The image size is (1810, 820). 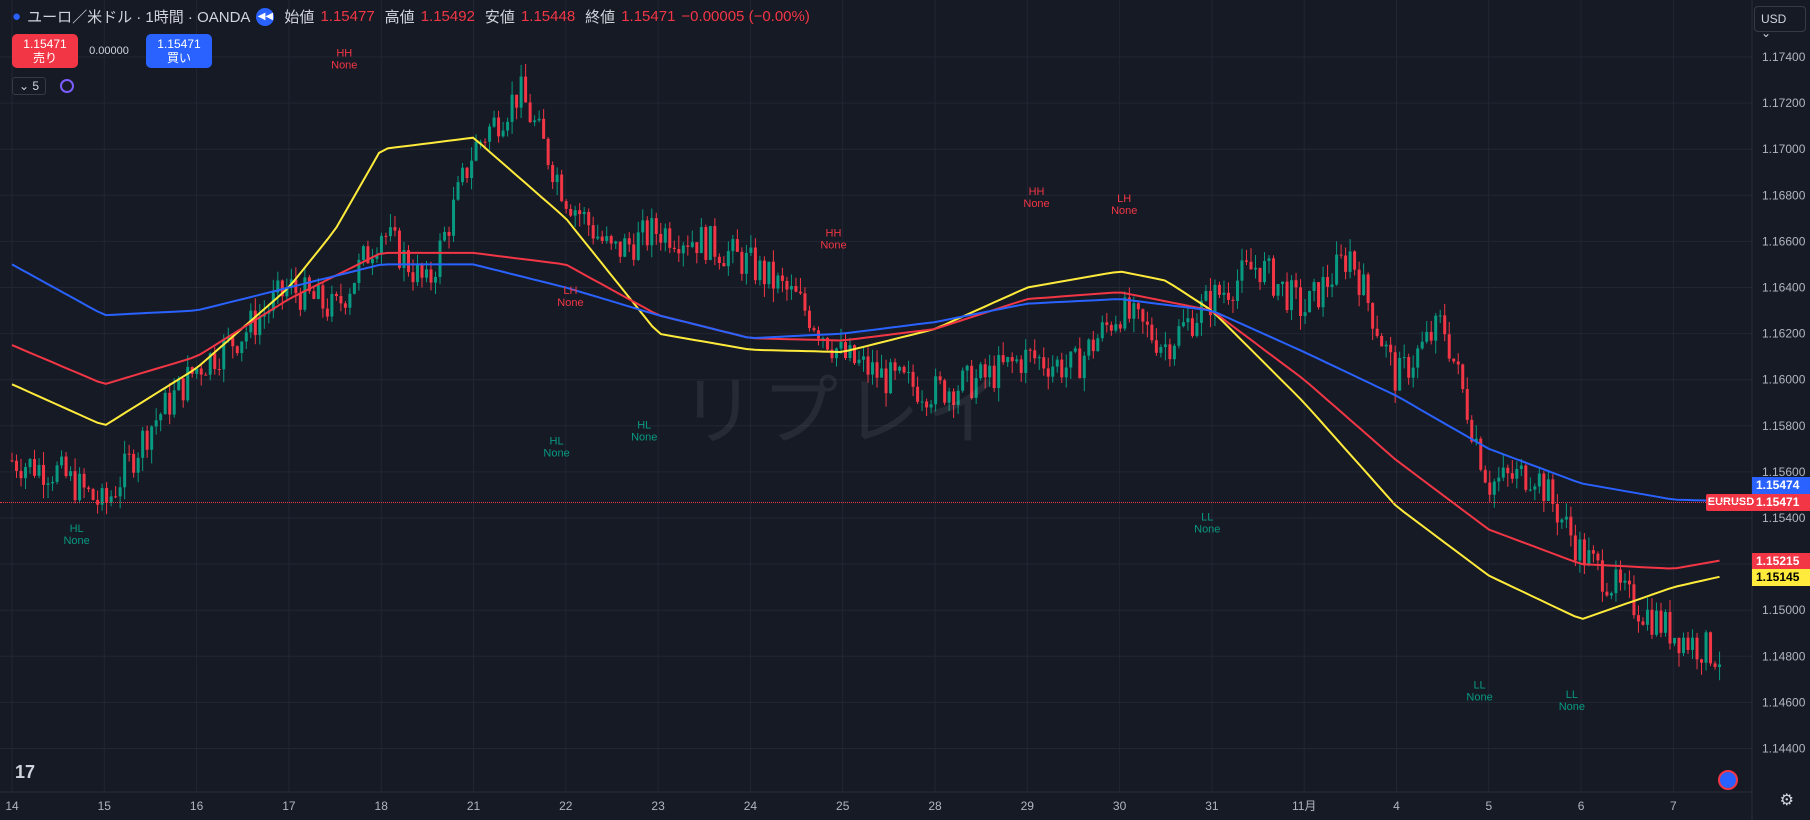 I want to click on indicator-toggle-button: ⌄ 5, so click(x=29, y=86).